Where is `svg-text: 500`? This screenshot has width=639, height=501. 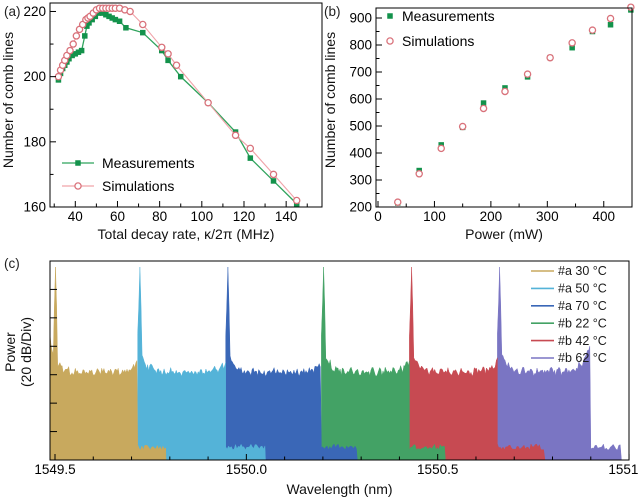
svg-text: 500 is located at coordinates (360, 126).